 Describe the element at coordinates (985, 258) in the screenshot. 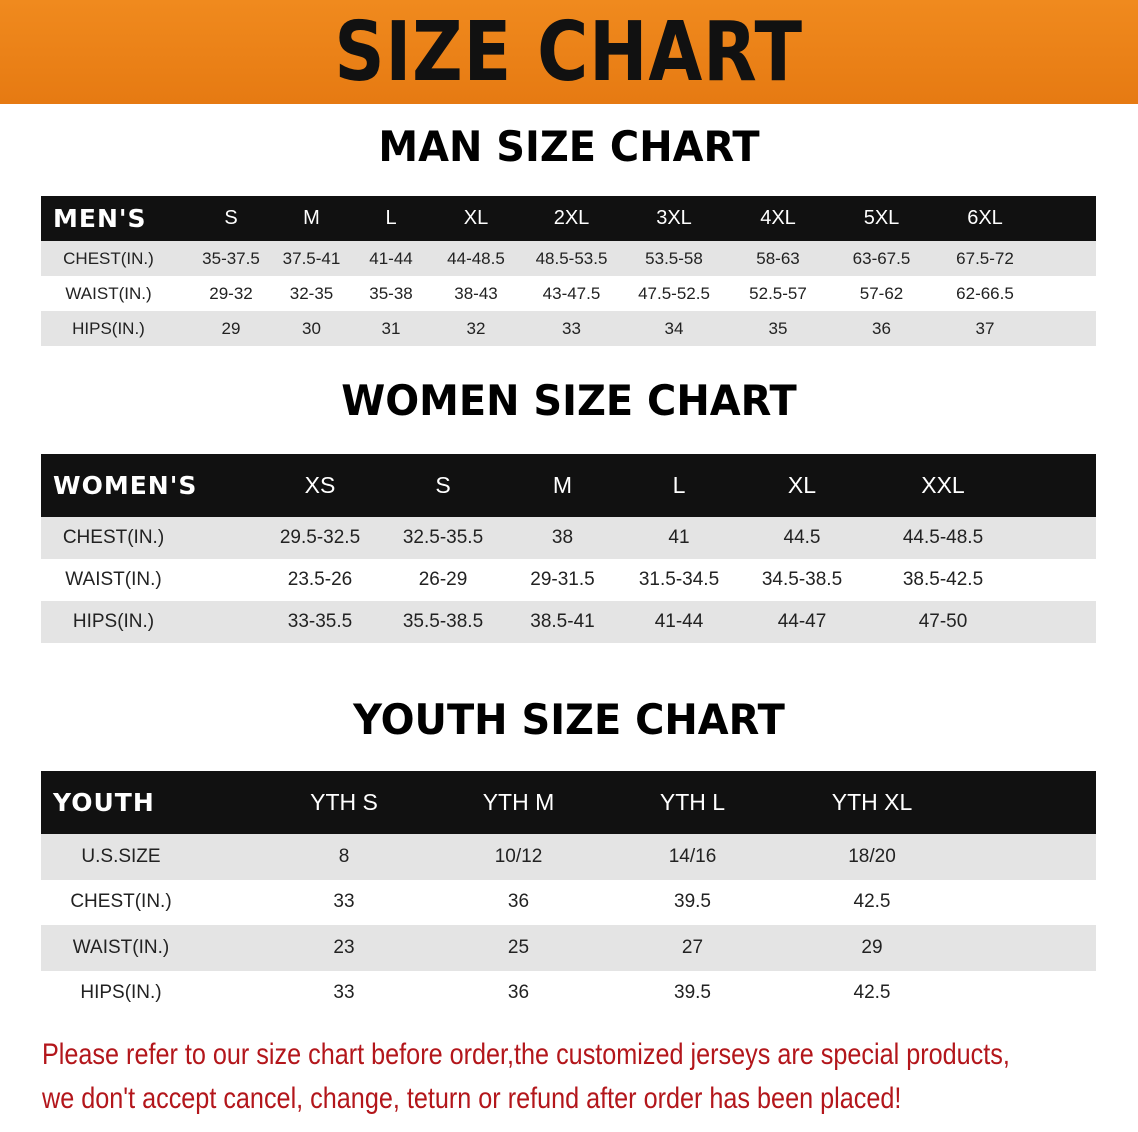

I see `value-cell: 67.5-72` at that location.